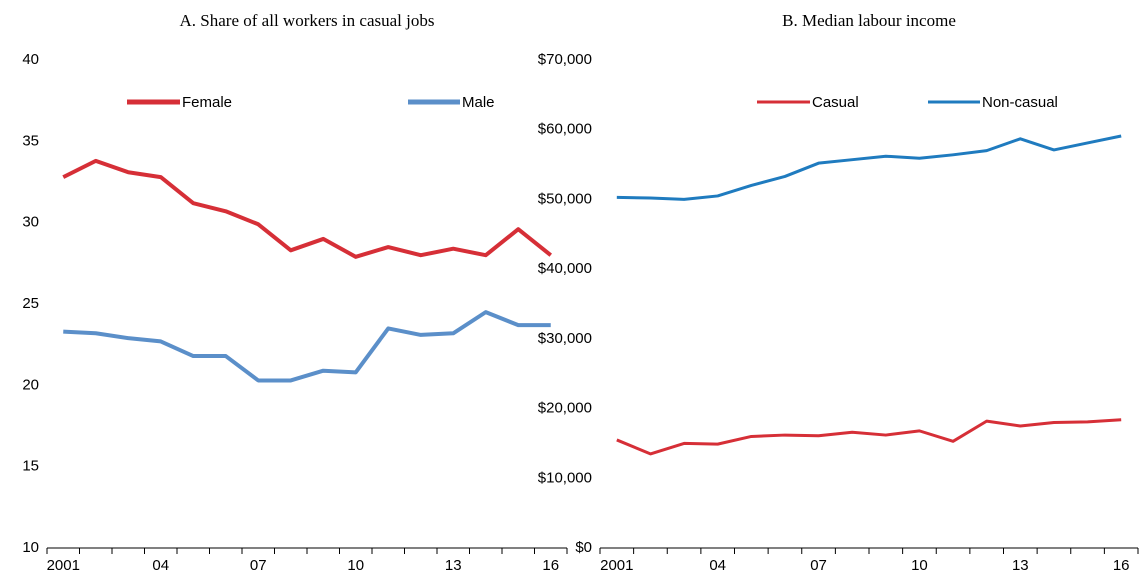 The width and height of the screenshot is (1145, 579). I want to click on y-tick-label: 35, so click(30, 140).